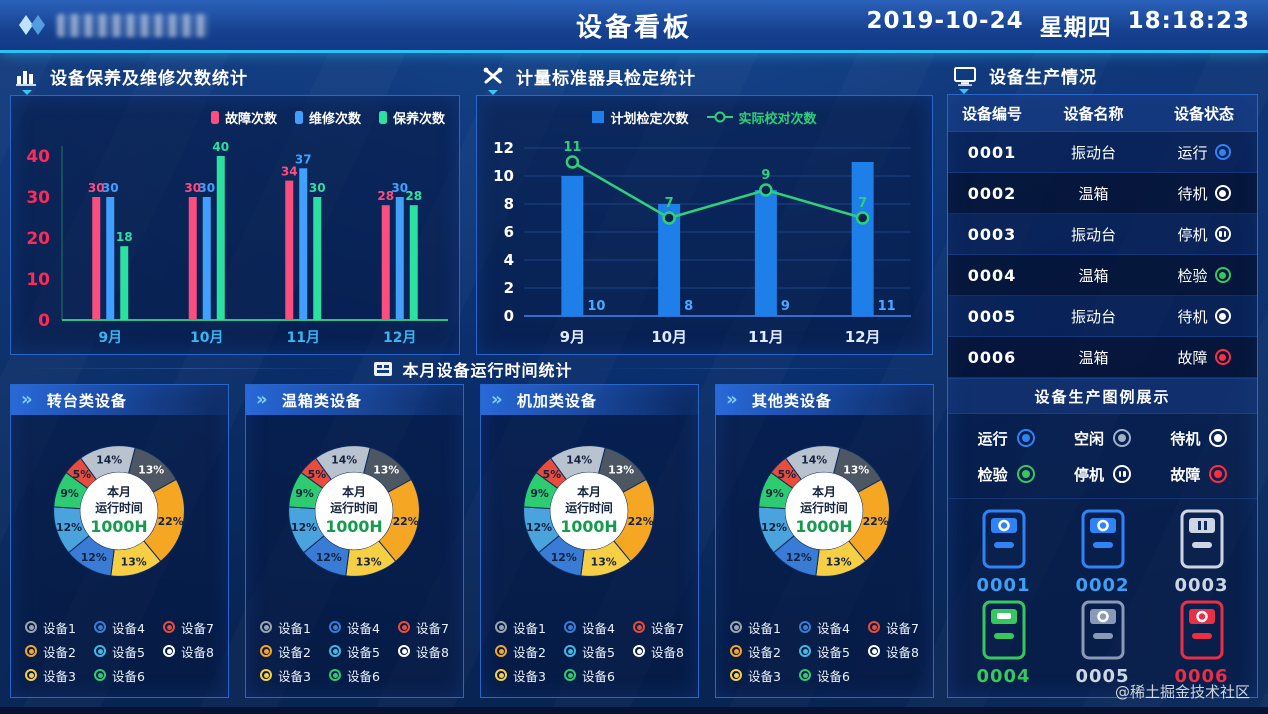 The image size is (1268, 714). Describe the element at coordinates (1003, 676) in the screenshot. I see `machine-id: 0004` at that location.